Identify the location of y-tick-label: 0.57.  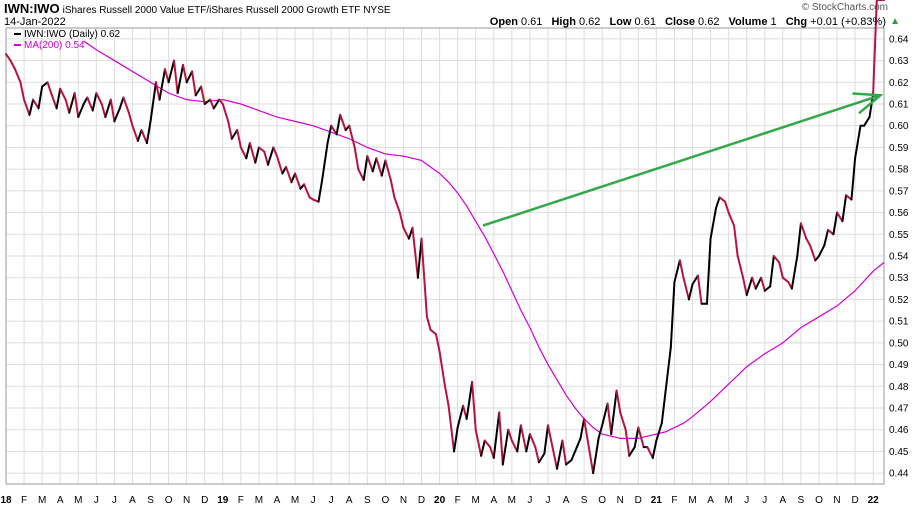
(899, 191).